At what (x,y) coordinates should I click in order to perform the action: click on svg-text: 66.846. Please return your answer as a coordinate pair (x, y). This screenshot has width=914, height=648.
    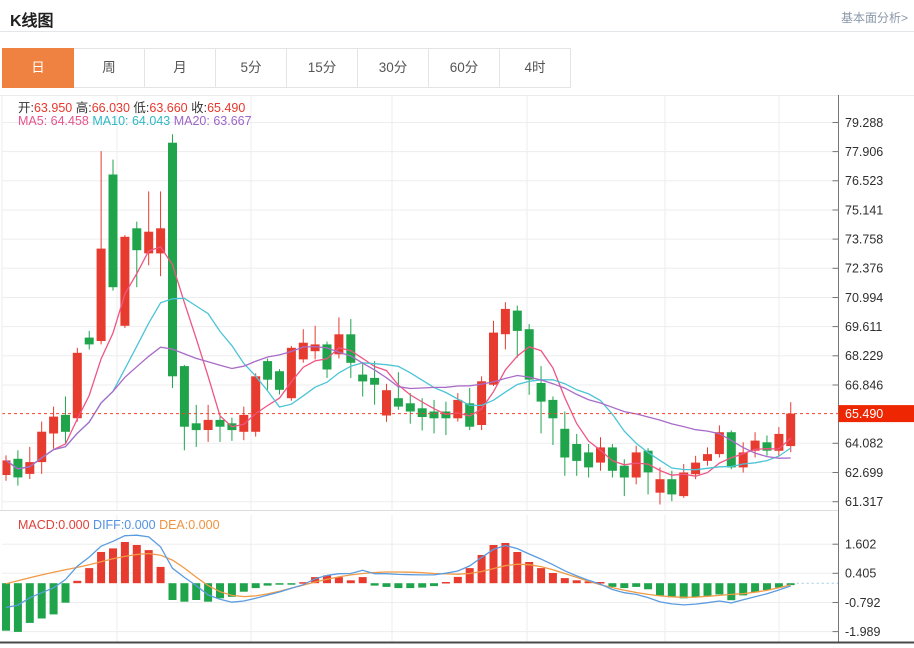
    Looking at the image, I should click on (864, 385).